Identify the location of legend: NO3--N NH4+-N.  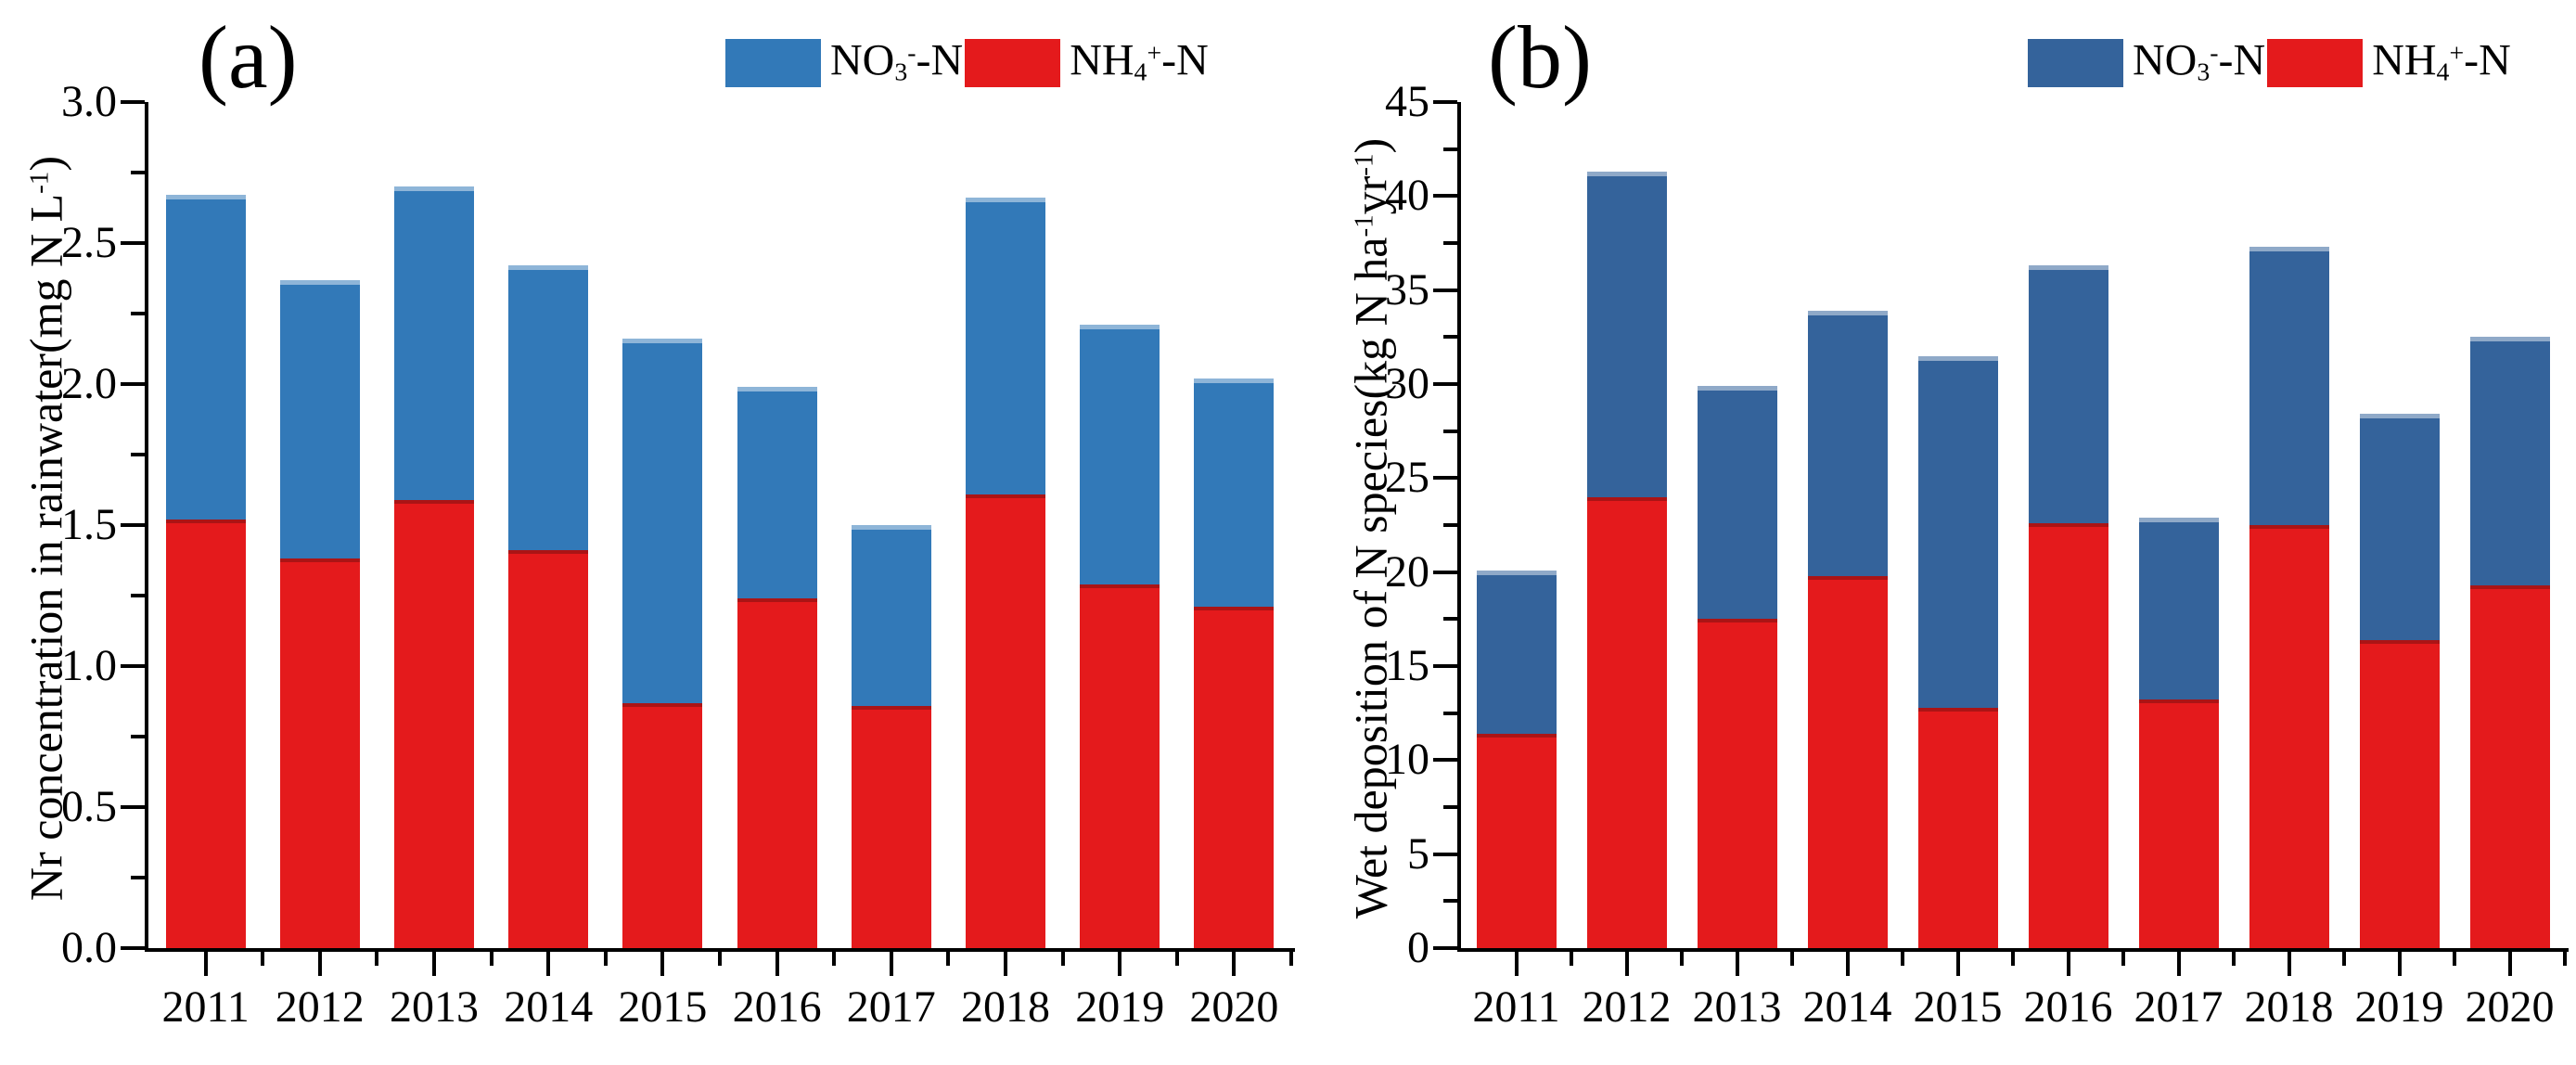
(2270, 63).